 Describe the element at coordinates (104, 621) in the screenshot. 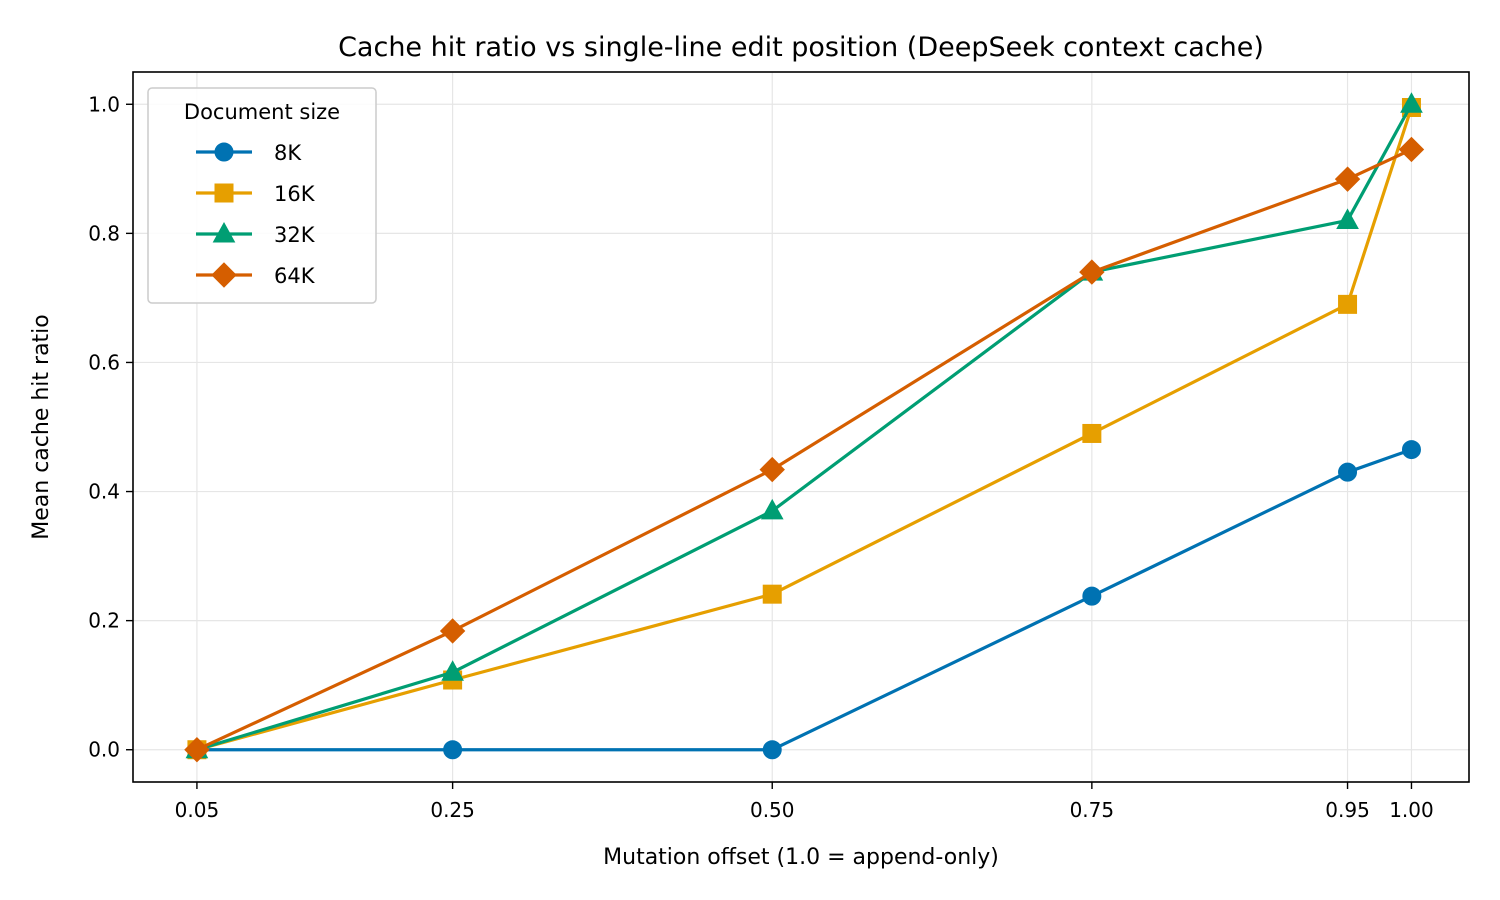

I see `y-tick-label: 0.2` at that location.